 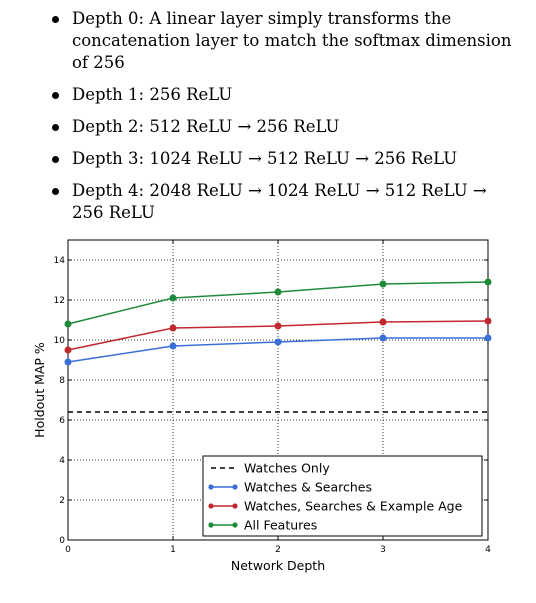 I want to click on list-item: Depth 3: 1024 ReLU → 512 ReLU → 256 ReLU, so click(x=283, y=159).